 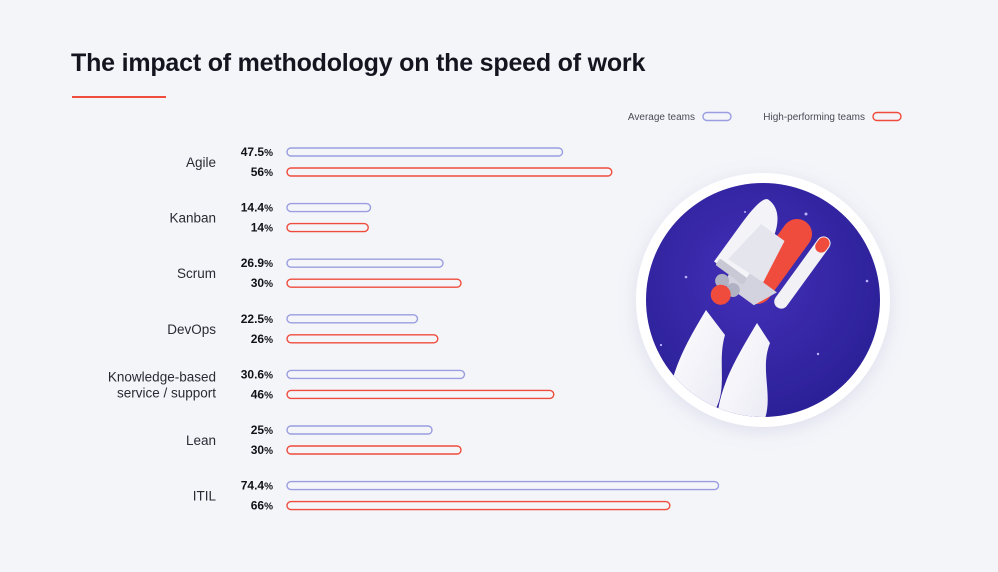 I want to click on category-label-knowledge-based-service-support-line-2: service / support, so click(x=166, y=392).